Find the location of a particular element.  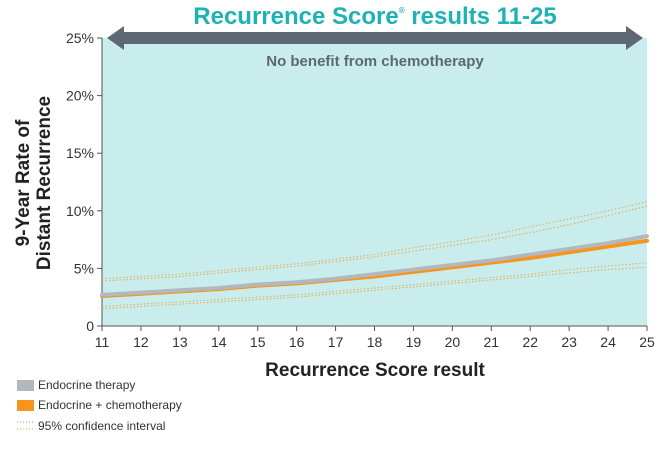

x-tick-label: 16 is located at coordinates (297, 342).